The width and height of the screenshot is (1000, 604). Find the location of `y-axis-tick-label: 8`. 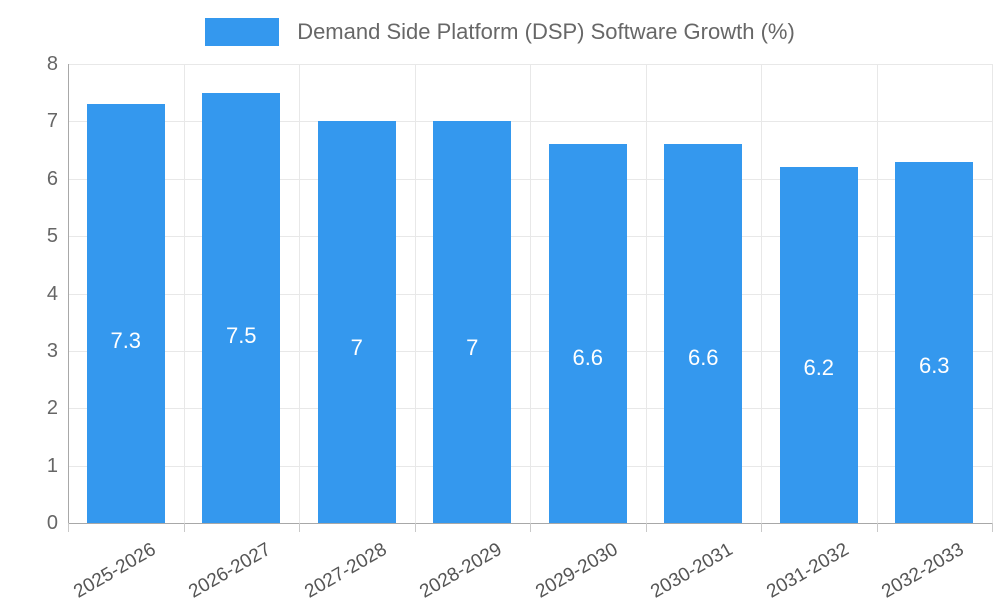

y-axis-tick-label: 8 is located at coordinates (52, 64).